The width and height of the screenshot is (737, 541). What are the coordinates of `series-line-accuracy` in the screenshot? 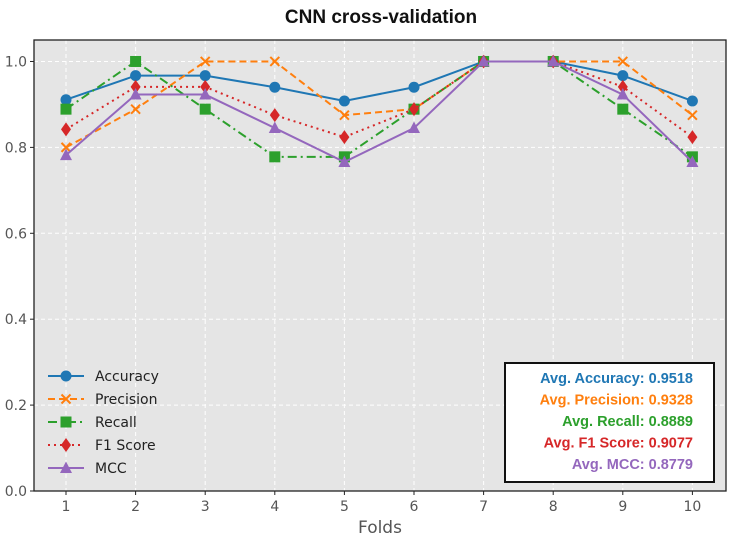 It's located at (379, 81).